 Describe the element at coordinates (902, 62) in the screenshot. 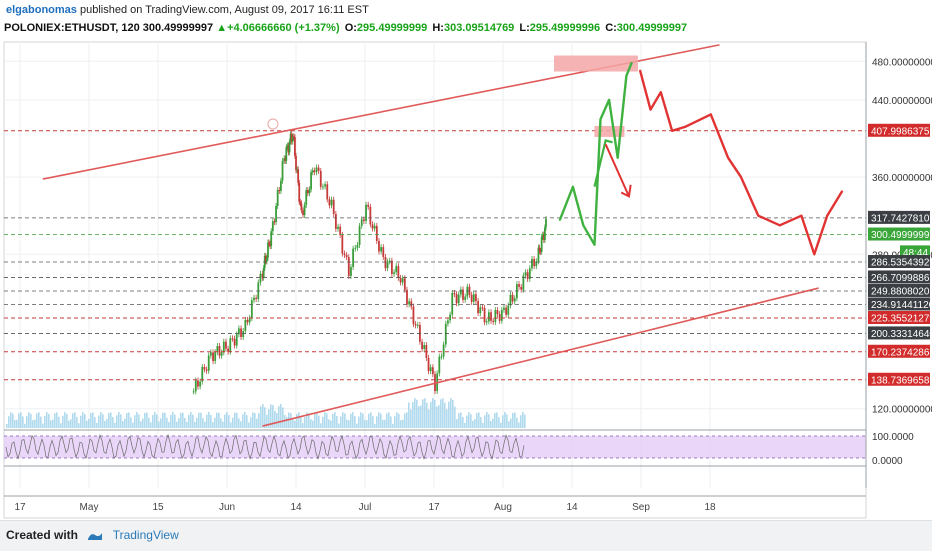

I see `y-tick-label: 480.00000000` at that location.